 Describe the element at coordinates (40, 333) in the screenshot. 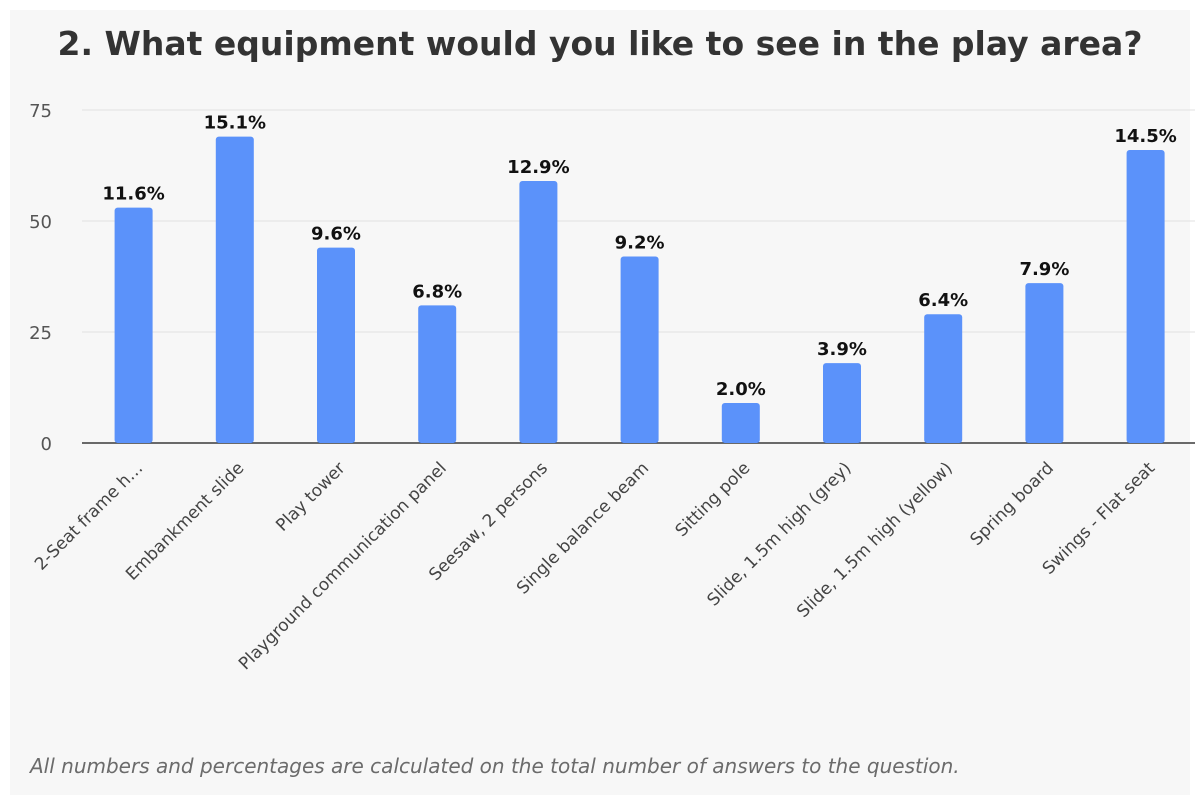

I see `y-tick-label: 25` at that location.